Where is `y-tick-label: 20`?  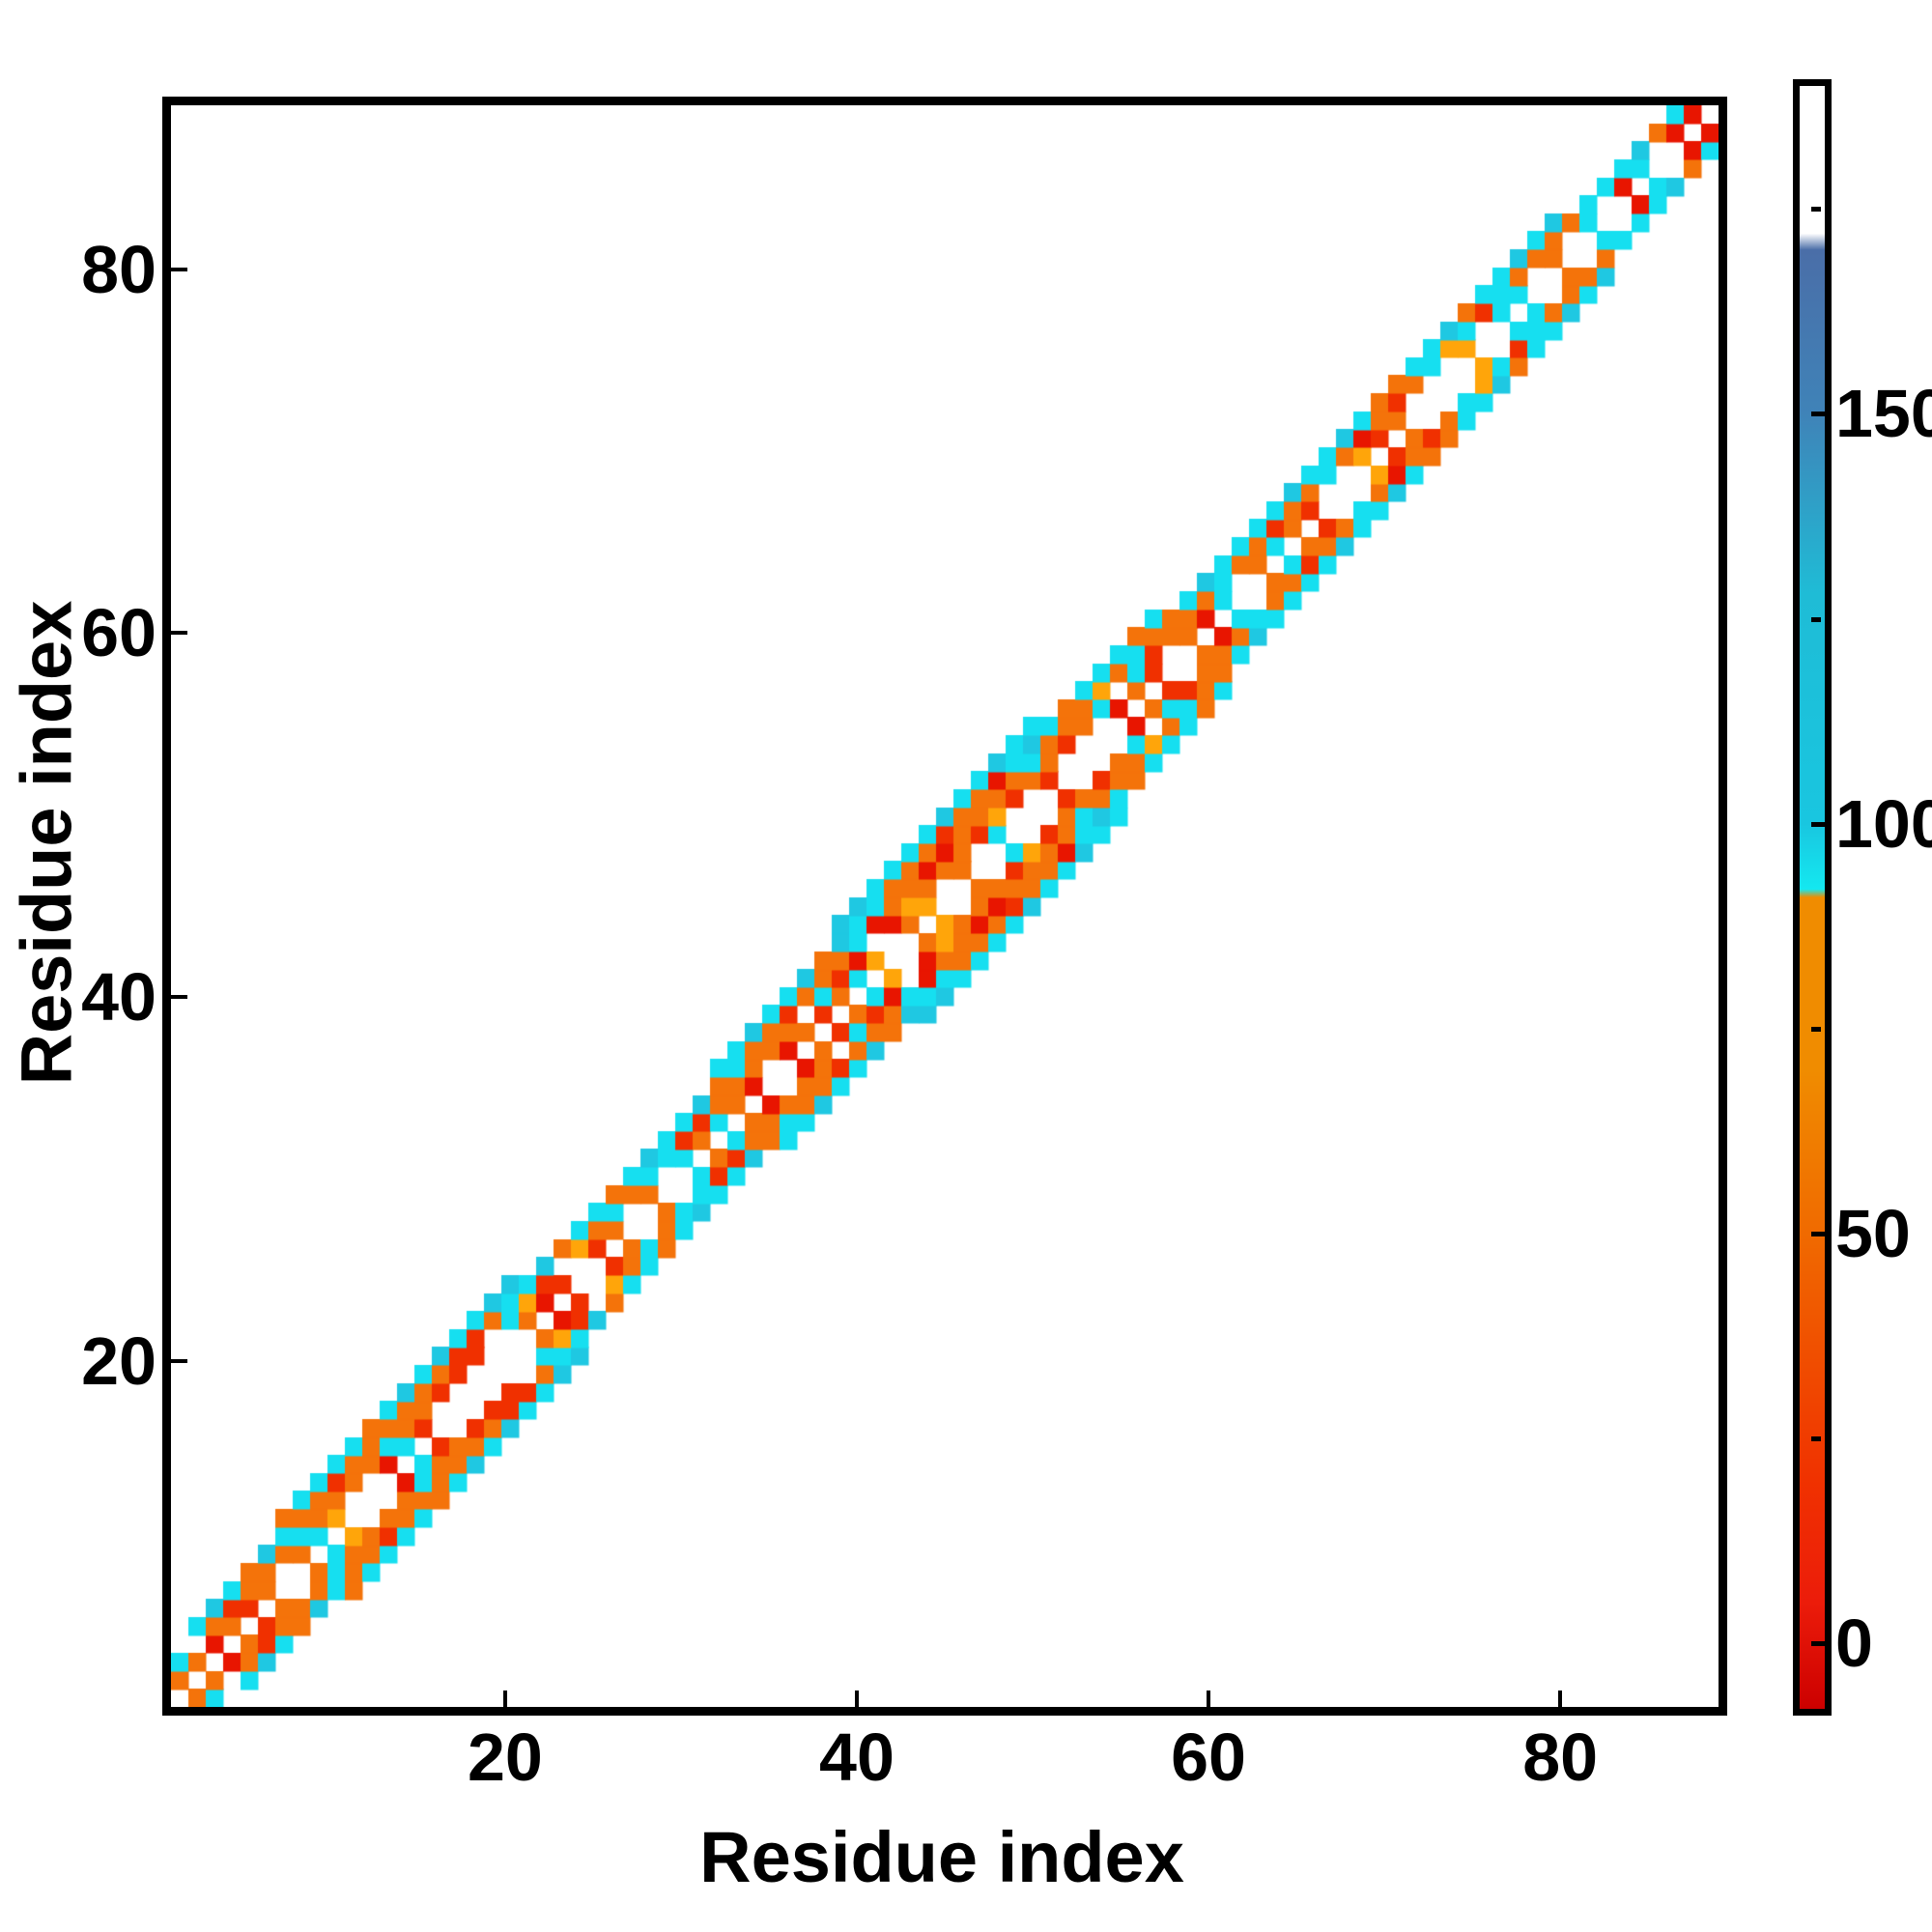
y-tick-label: 20 is located at coordinates (118, 1361).